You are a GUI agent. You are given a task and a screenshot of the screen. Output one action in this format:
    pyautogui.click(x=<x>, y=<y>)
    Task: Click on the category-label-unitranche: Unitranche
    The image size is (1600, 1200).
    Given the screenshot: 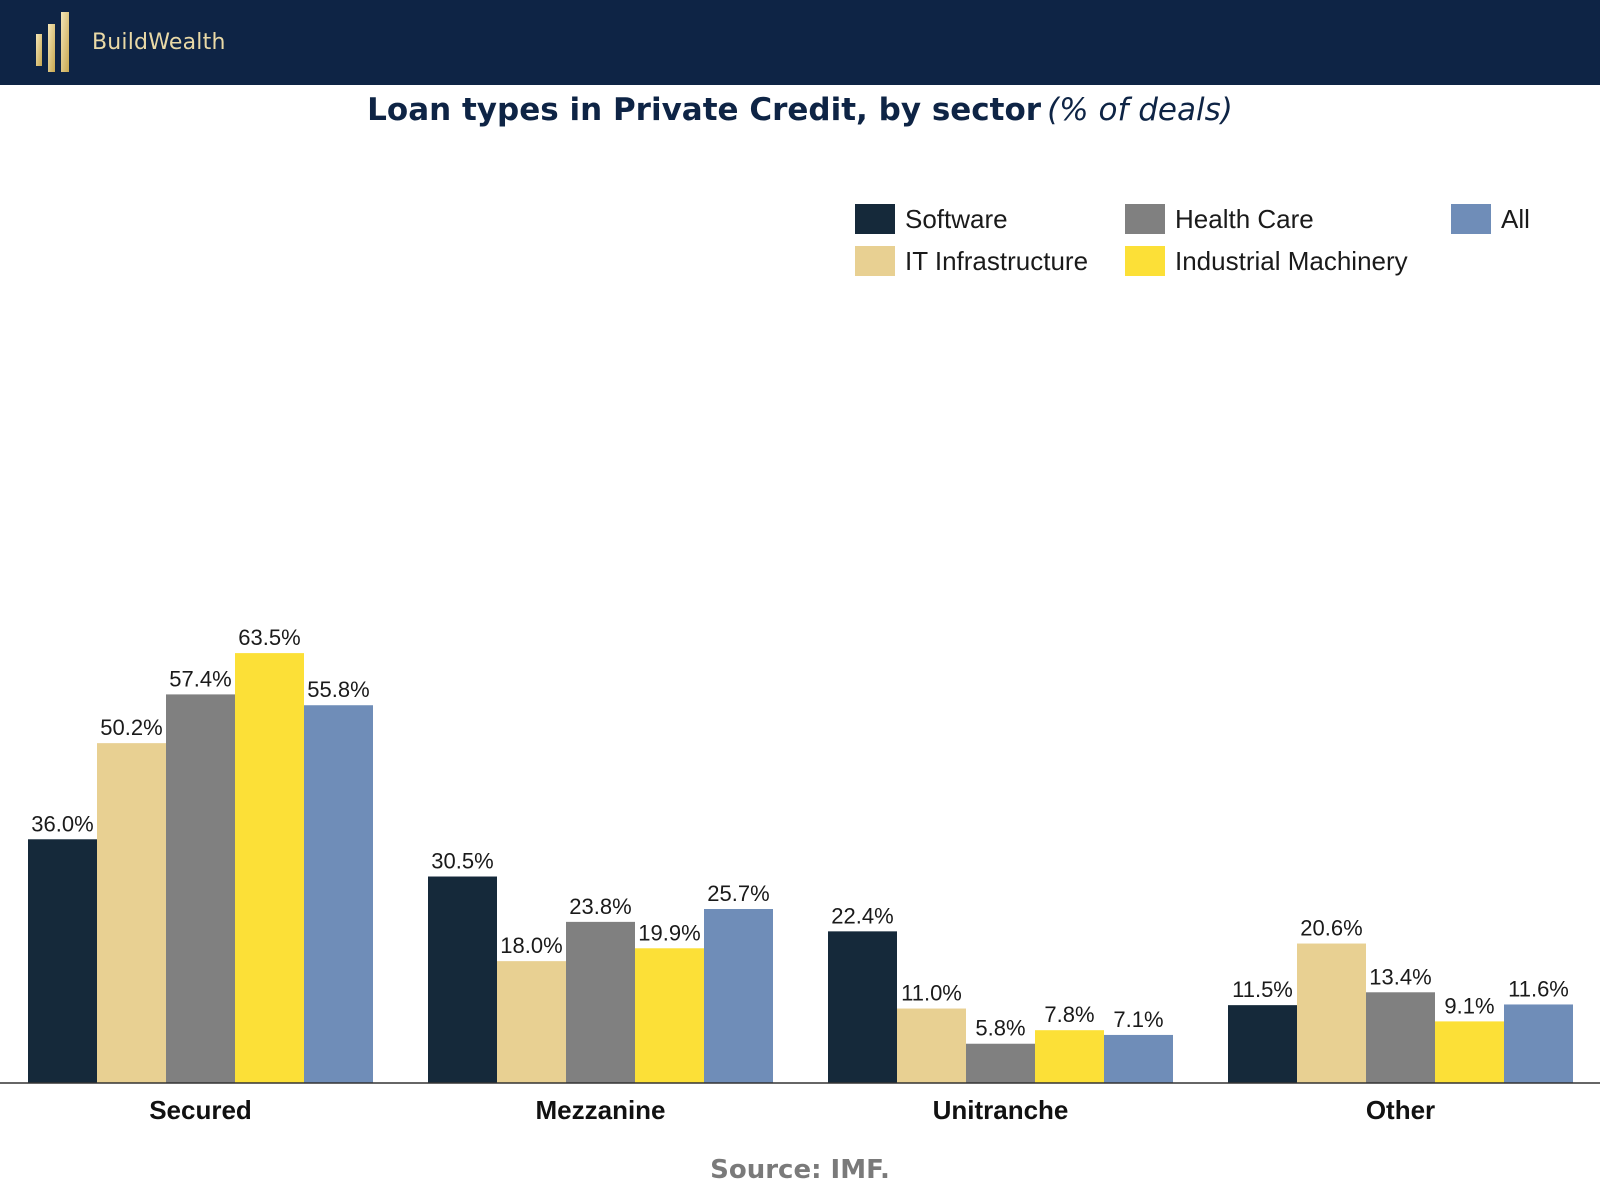 What is the action you would take?
    pyautogui.click(x=1001, y=1110)
    